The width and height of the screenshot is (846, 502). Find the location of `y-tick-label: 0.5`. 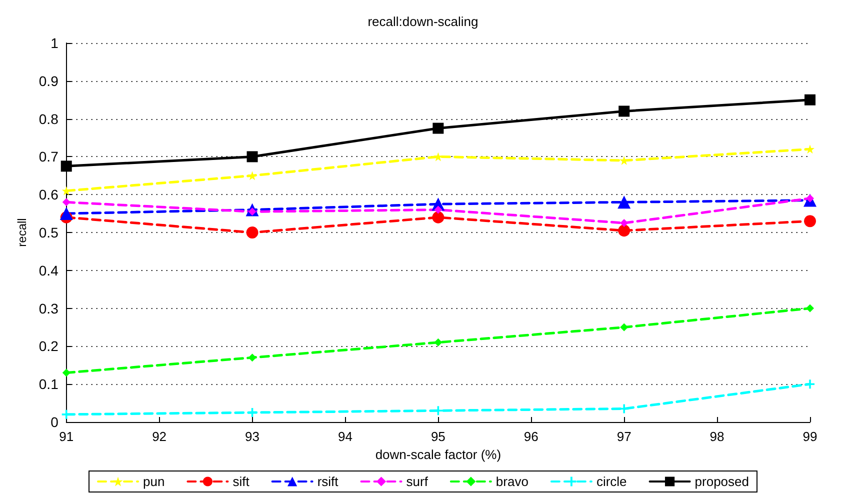

y-tick-label: 0.5 is located at coordinates (48, 232).